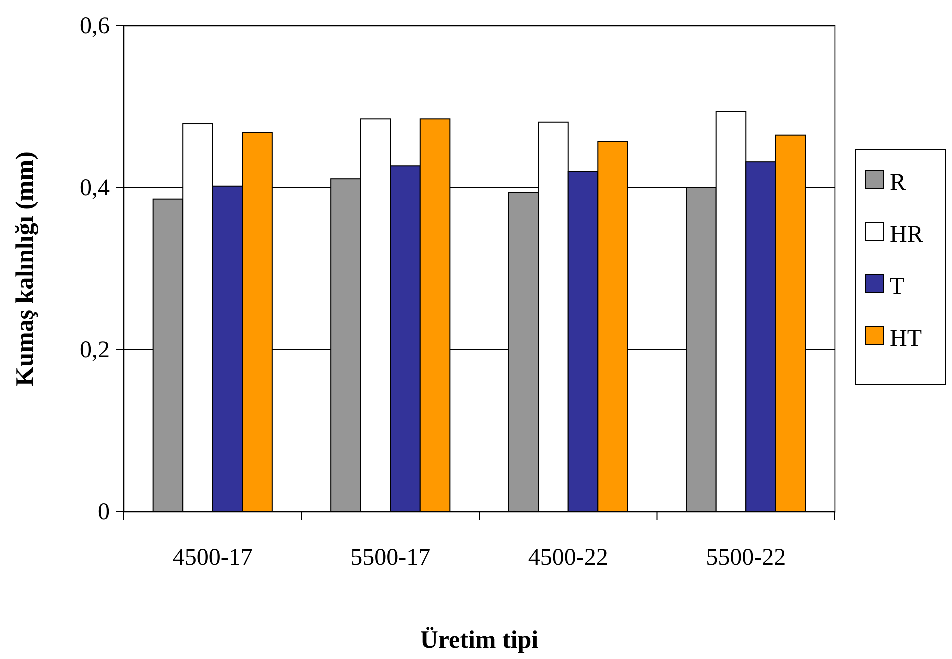 This screenshot has width=952, height=659. What do you see at coordinates (95, 27) in the screenshot?
I see `y-tick-label: 0,6` at bounding box center [95, 27].